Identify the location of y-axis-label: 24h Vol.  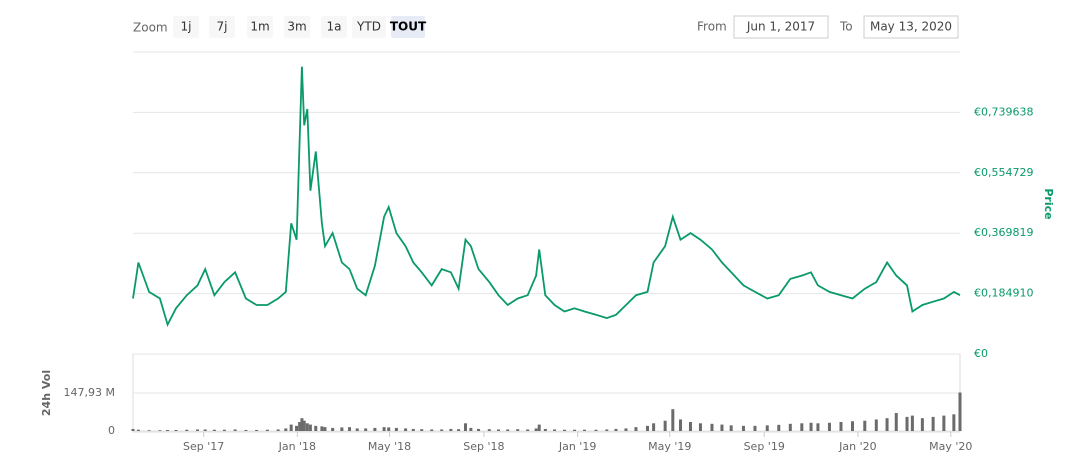
(46, 393).